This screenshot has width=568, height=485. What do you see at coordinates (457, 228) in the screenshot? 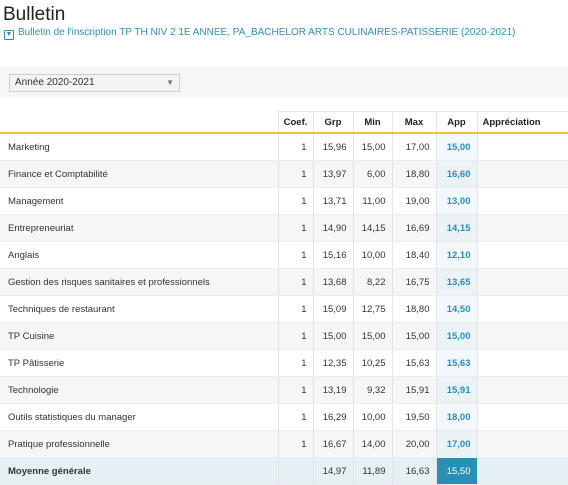
I see `app-cell: 14,15` at bounding box center [457, 228].